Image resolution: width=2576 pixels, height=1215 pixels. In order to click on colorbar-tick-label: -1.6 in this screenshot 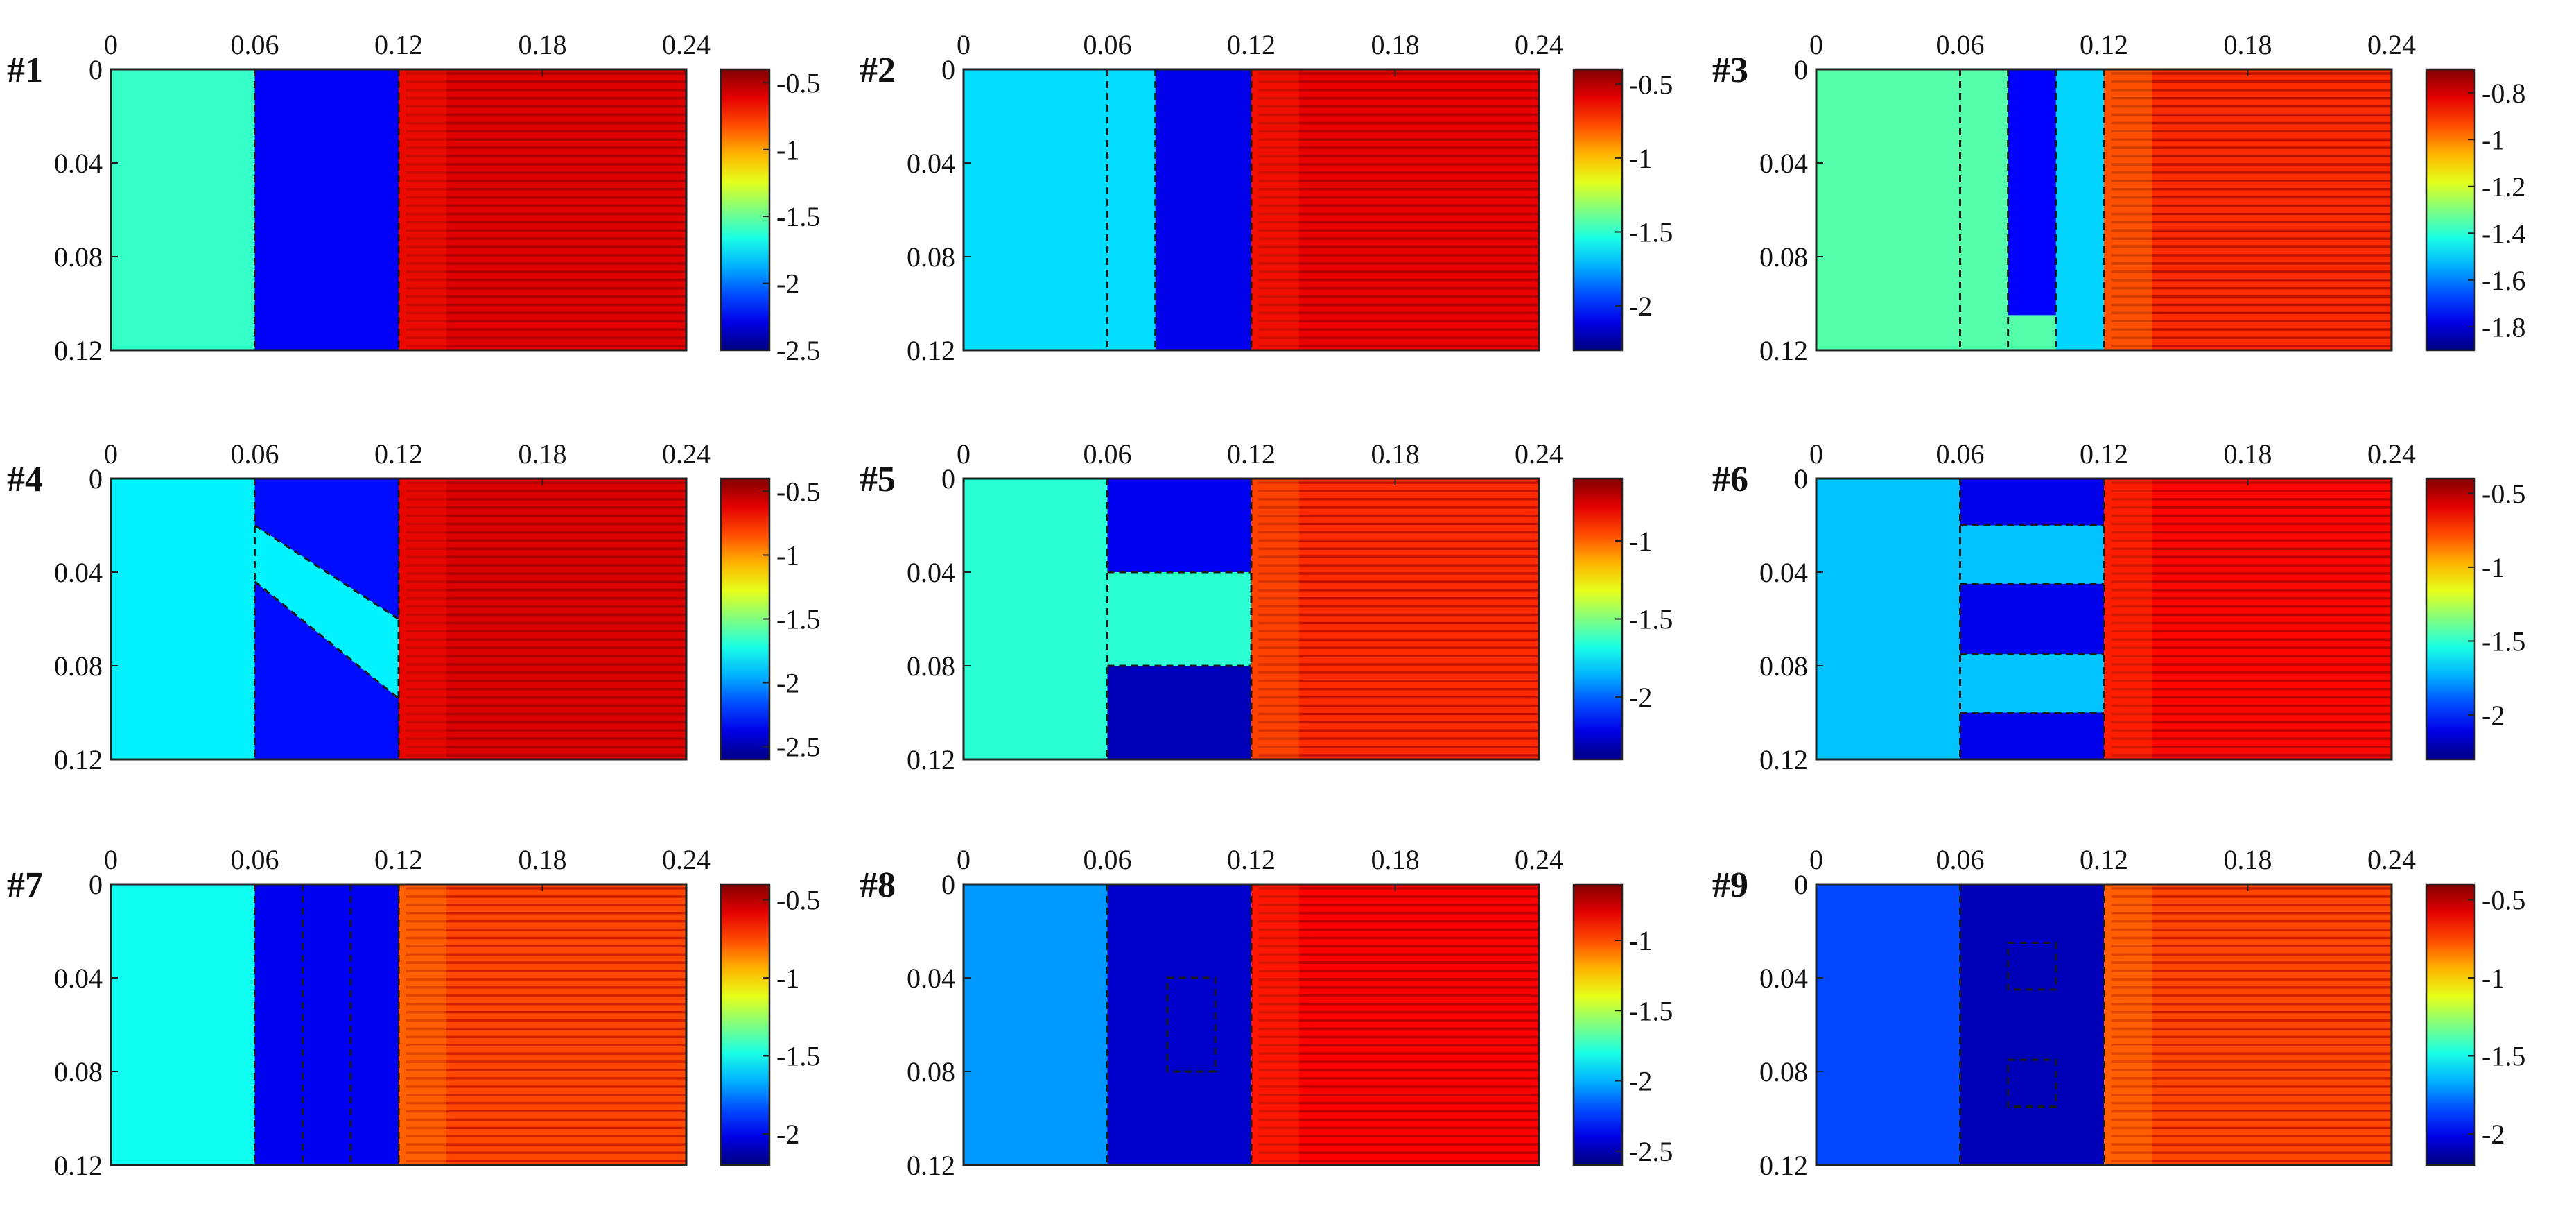, I will do `click(2503, 280)`.